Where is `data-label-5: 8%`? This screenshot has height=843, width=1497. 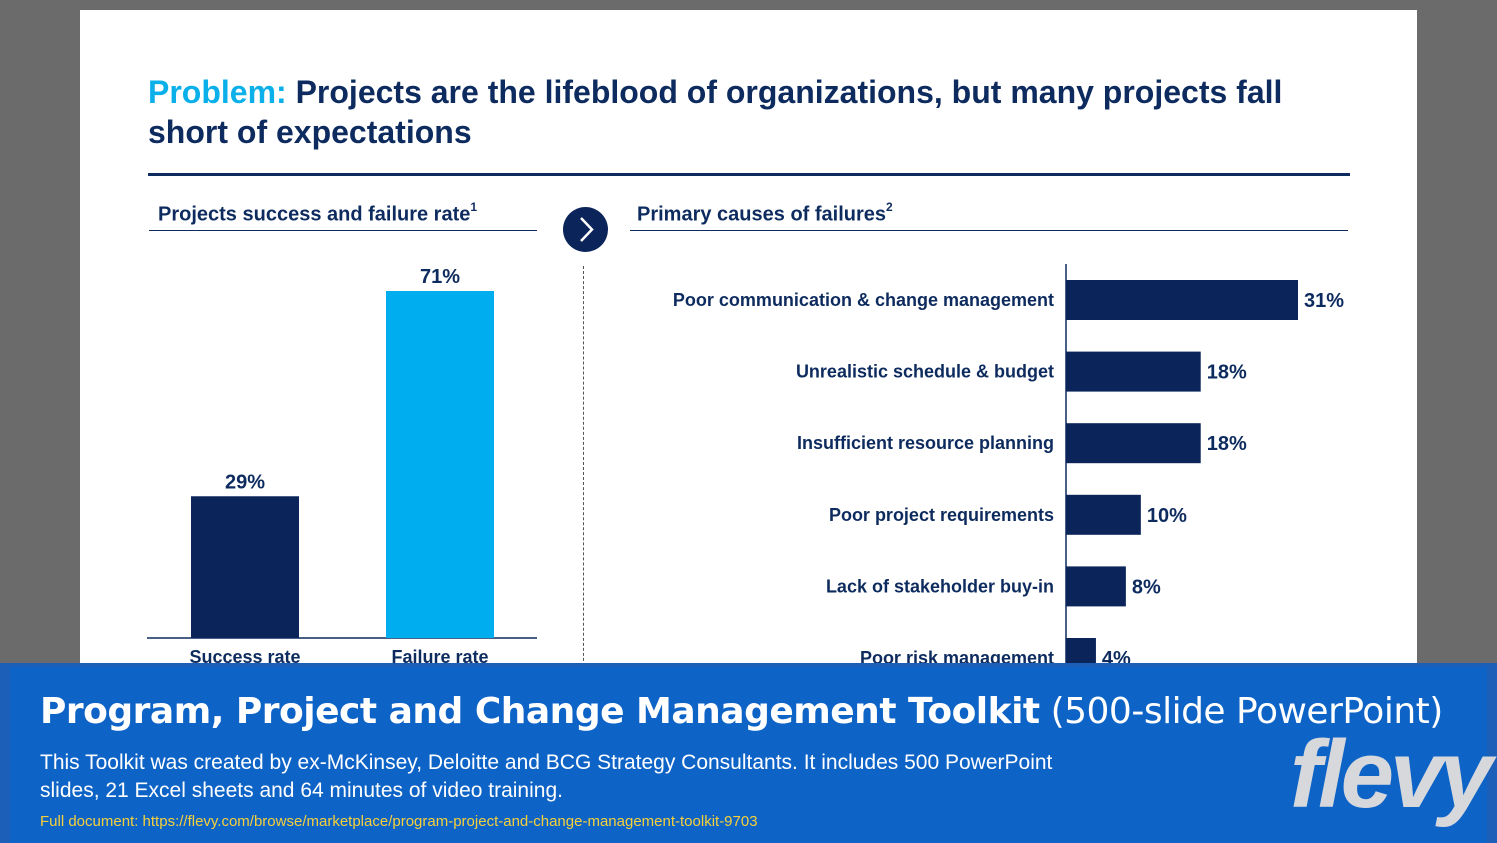
data-label-5: 8% is located at coordinates (1146, 587).